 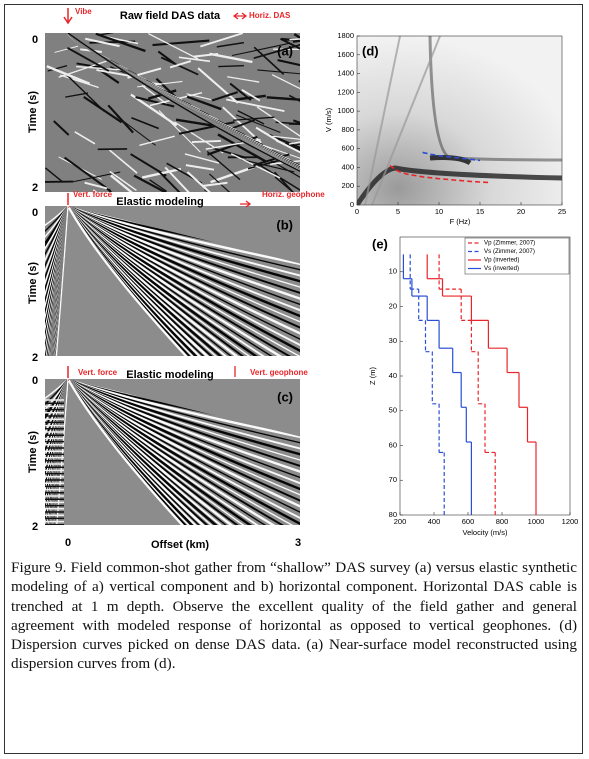 What do you see at coordinates (393, 340) in the screenshot?
I see `y-tick-label: 30` at bounding box center [393, 340].